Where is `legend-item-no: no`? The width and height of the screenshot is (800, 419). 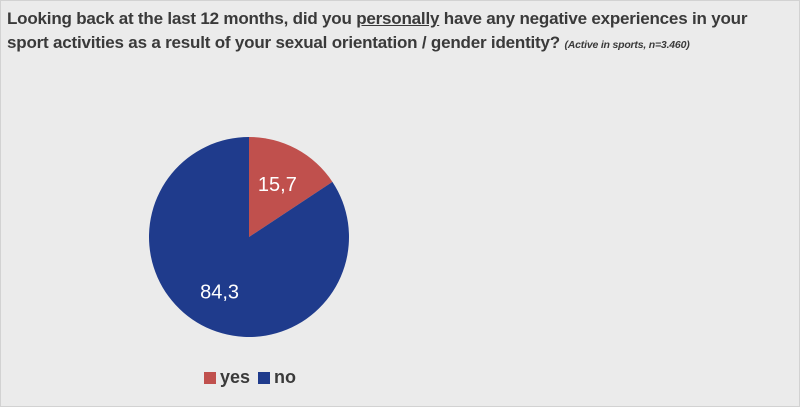 legend-item-no: no is located at coordinates (277, 377).